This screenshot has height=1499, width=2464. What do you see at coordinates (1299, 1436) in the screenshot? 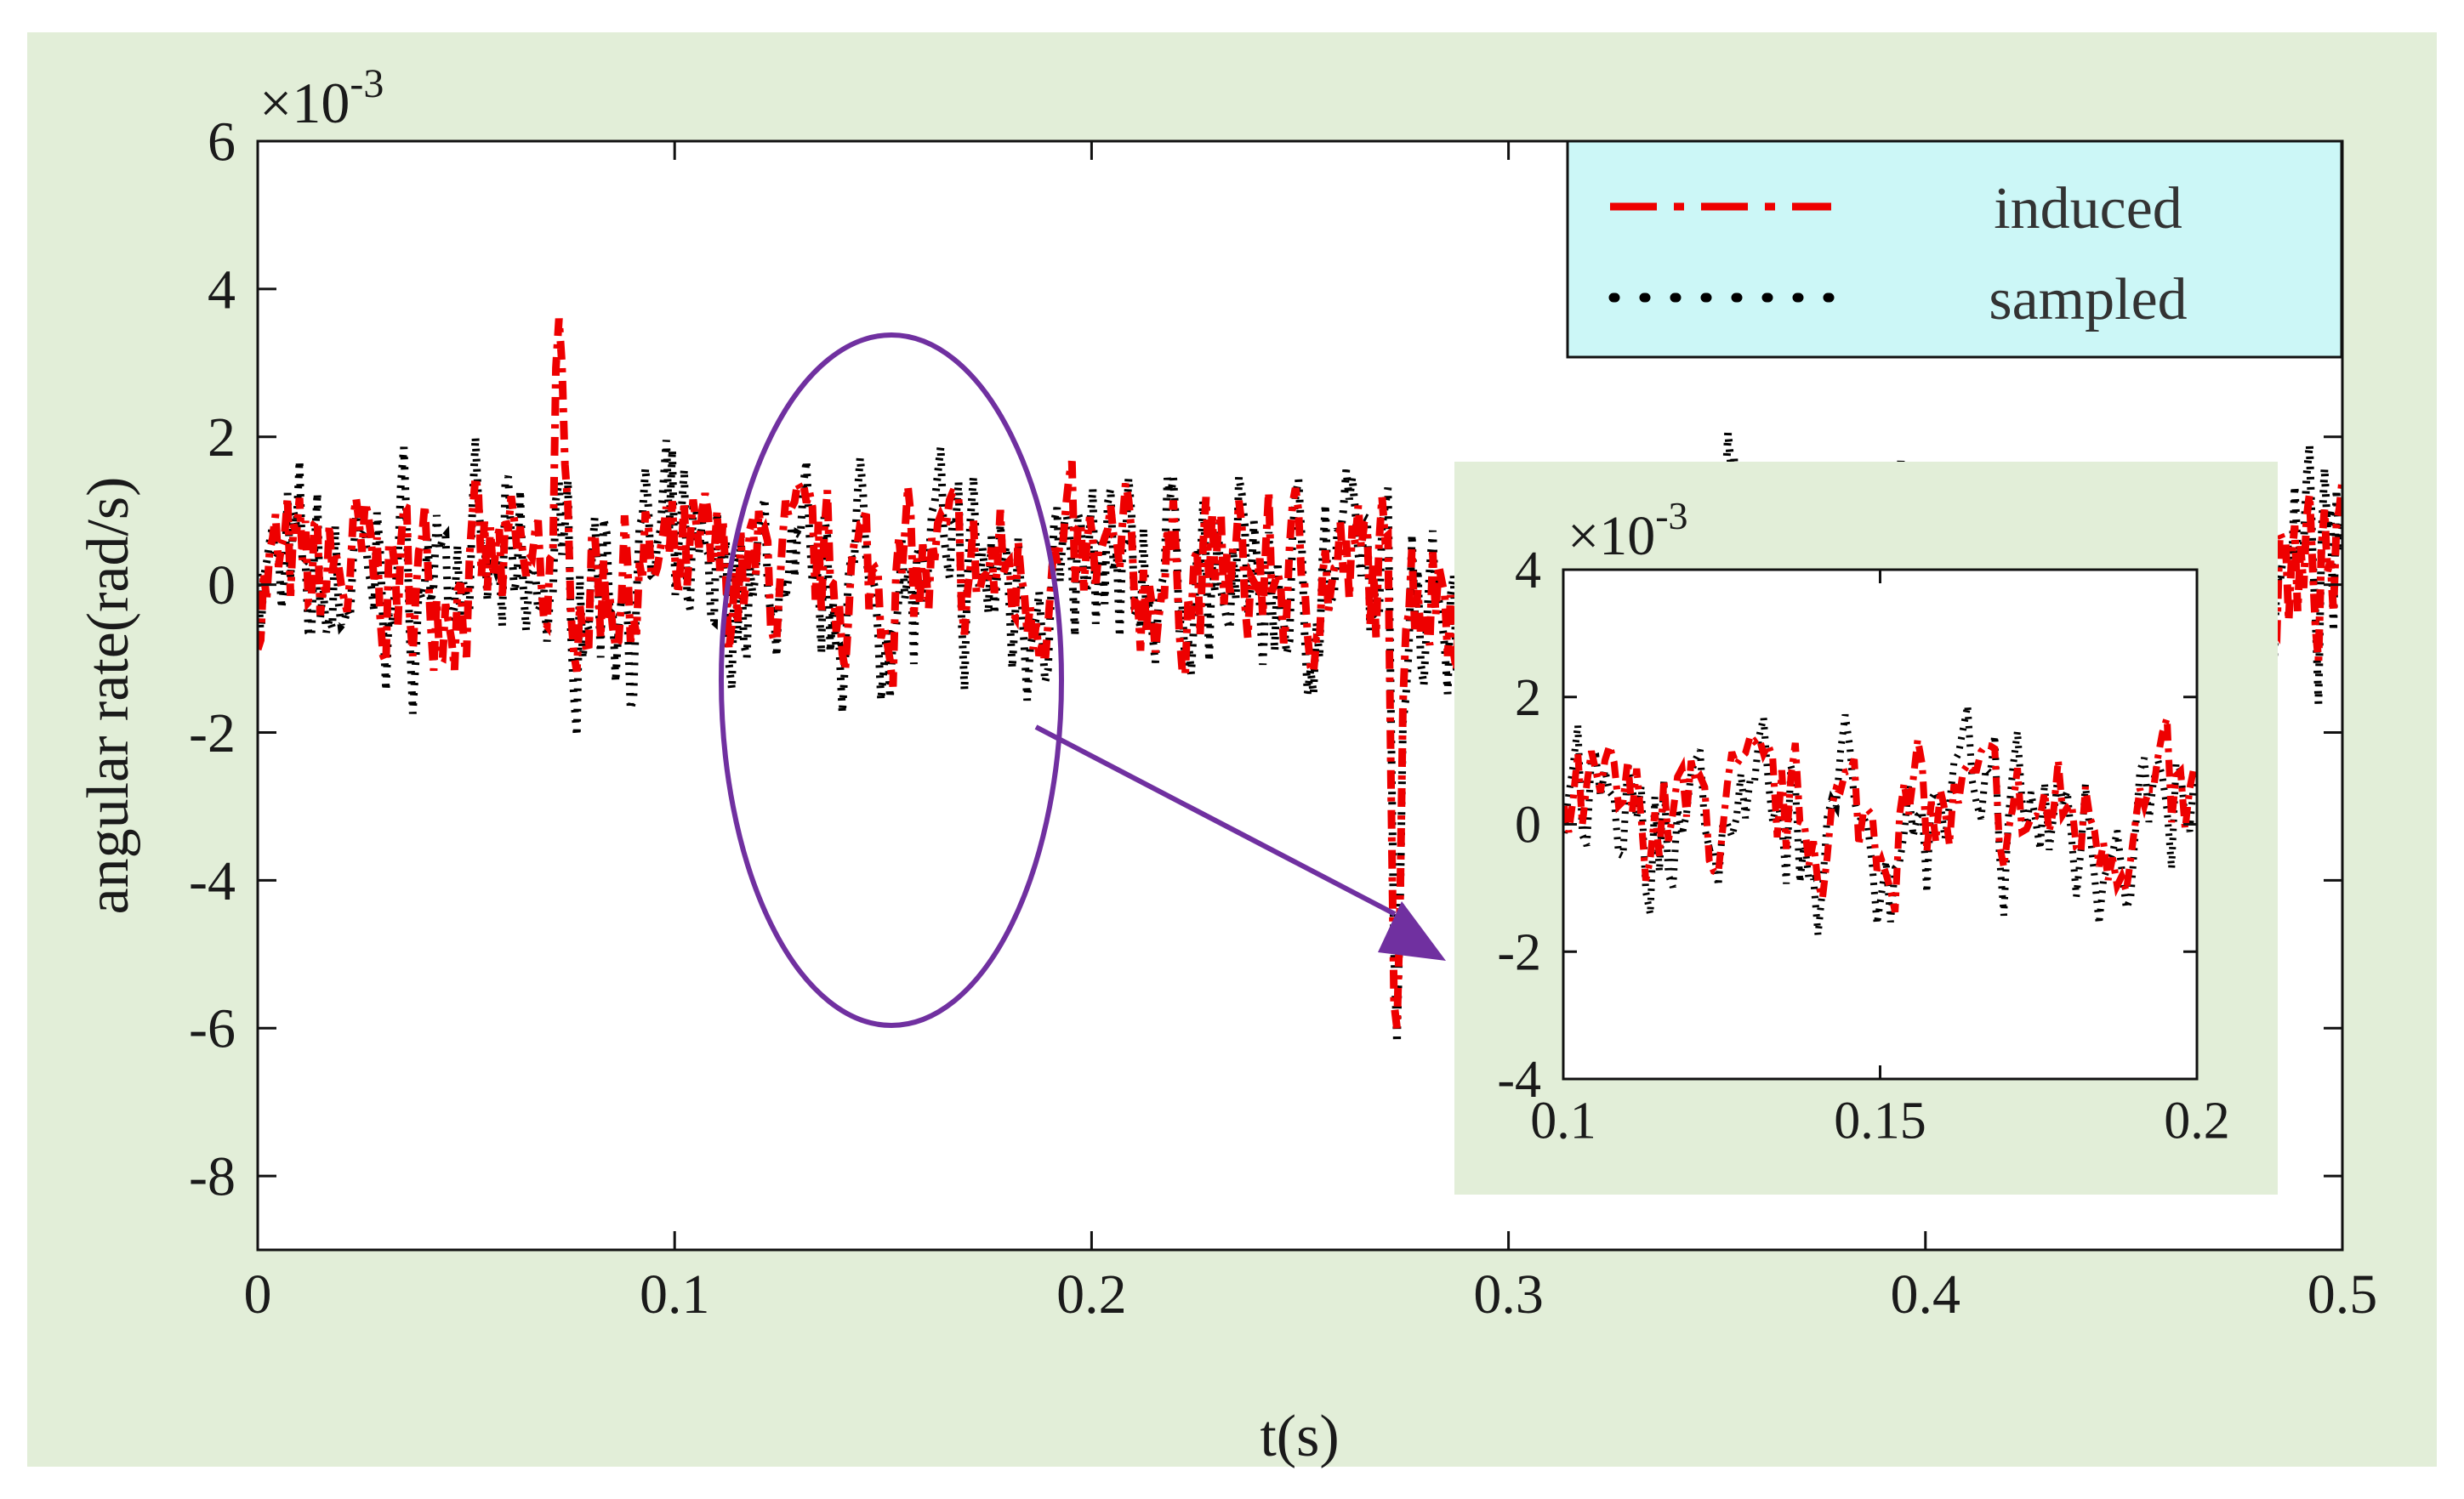
I see `x-axis-label: t(s)` at bounding box center [1299, 1436].